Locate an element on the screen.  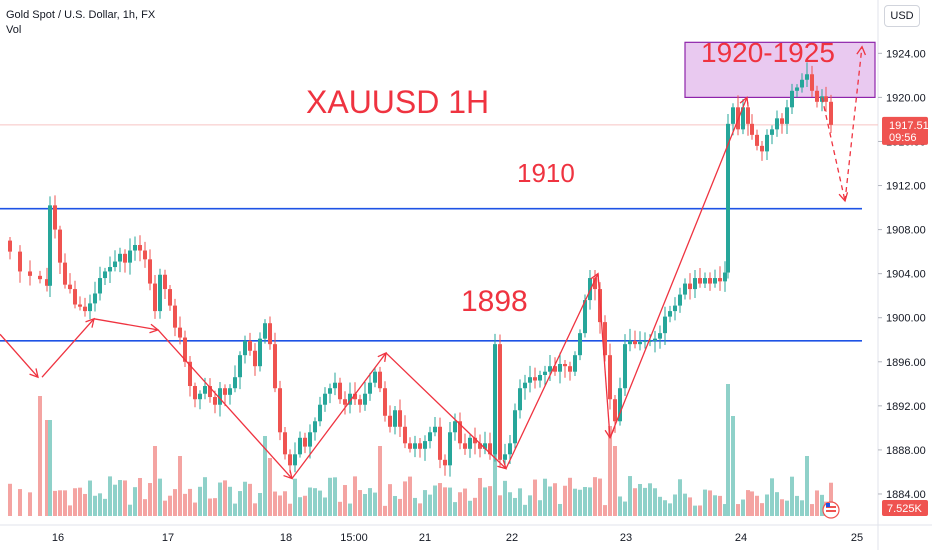
volume-legend-label: Vol is located at coordinates (14, 30).